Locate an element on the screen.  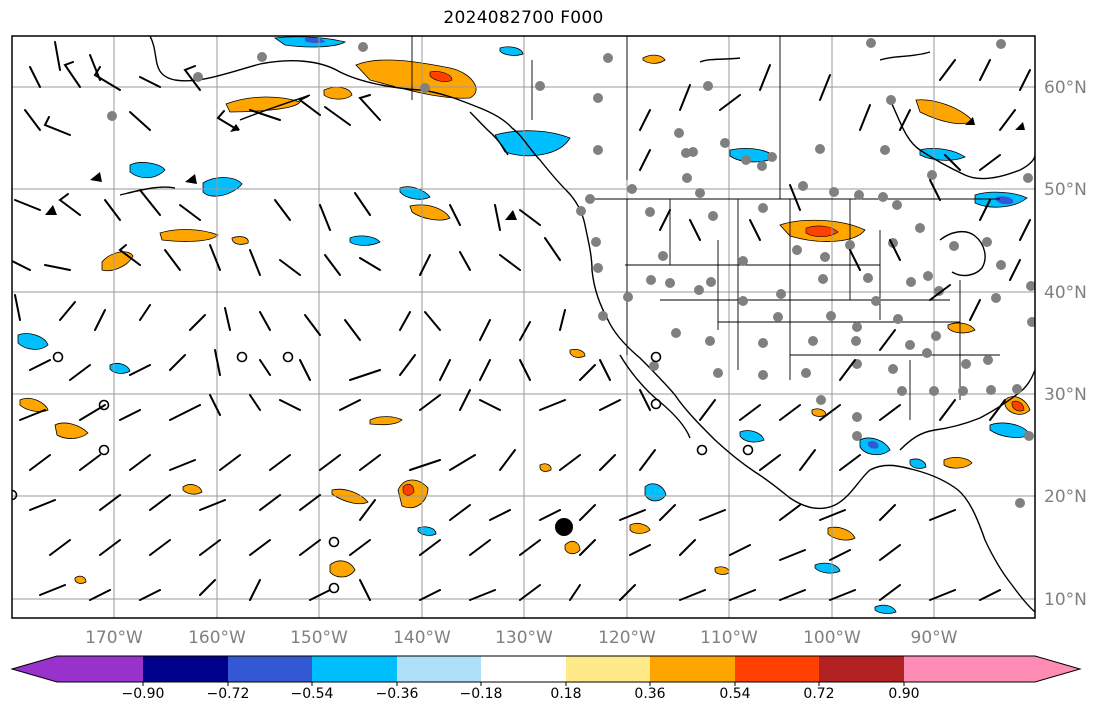
lon-label: 150°W is located at coordinates (319, 638).